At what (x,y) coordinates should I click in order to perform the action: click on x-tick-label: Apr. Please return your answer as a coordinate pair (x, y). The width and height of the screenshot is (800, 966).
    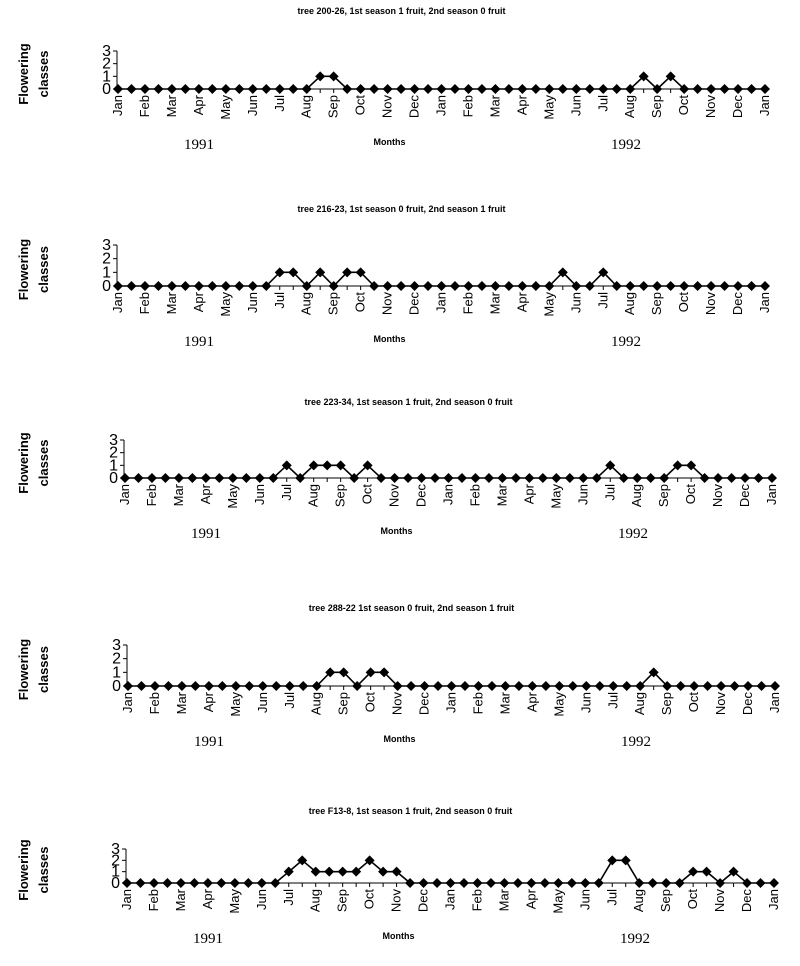
    Looking at the image, I should click on (531, 701).